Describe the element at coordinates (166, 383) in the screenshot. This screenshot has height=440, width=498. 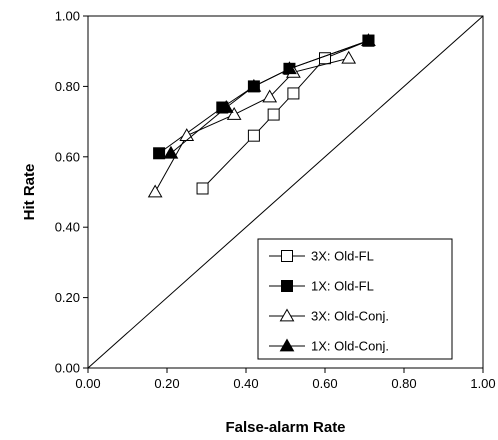
I see `x-tick-label: 0.20` at that location.